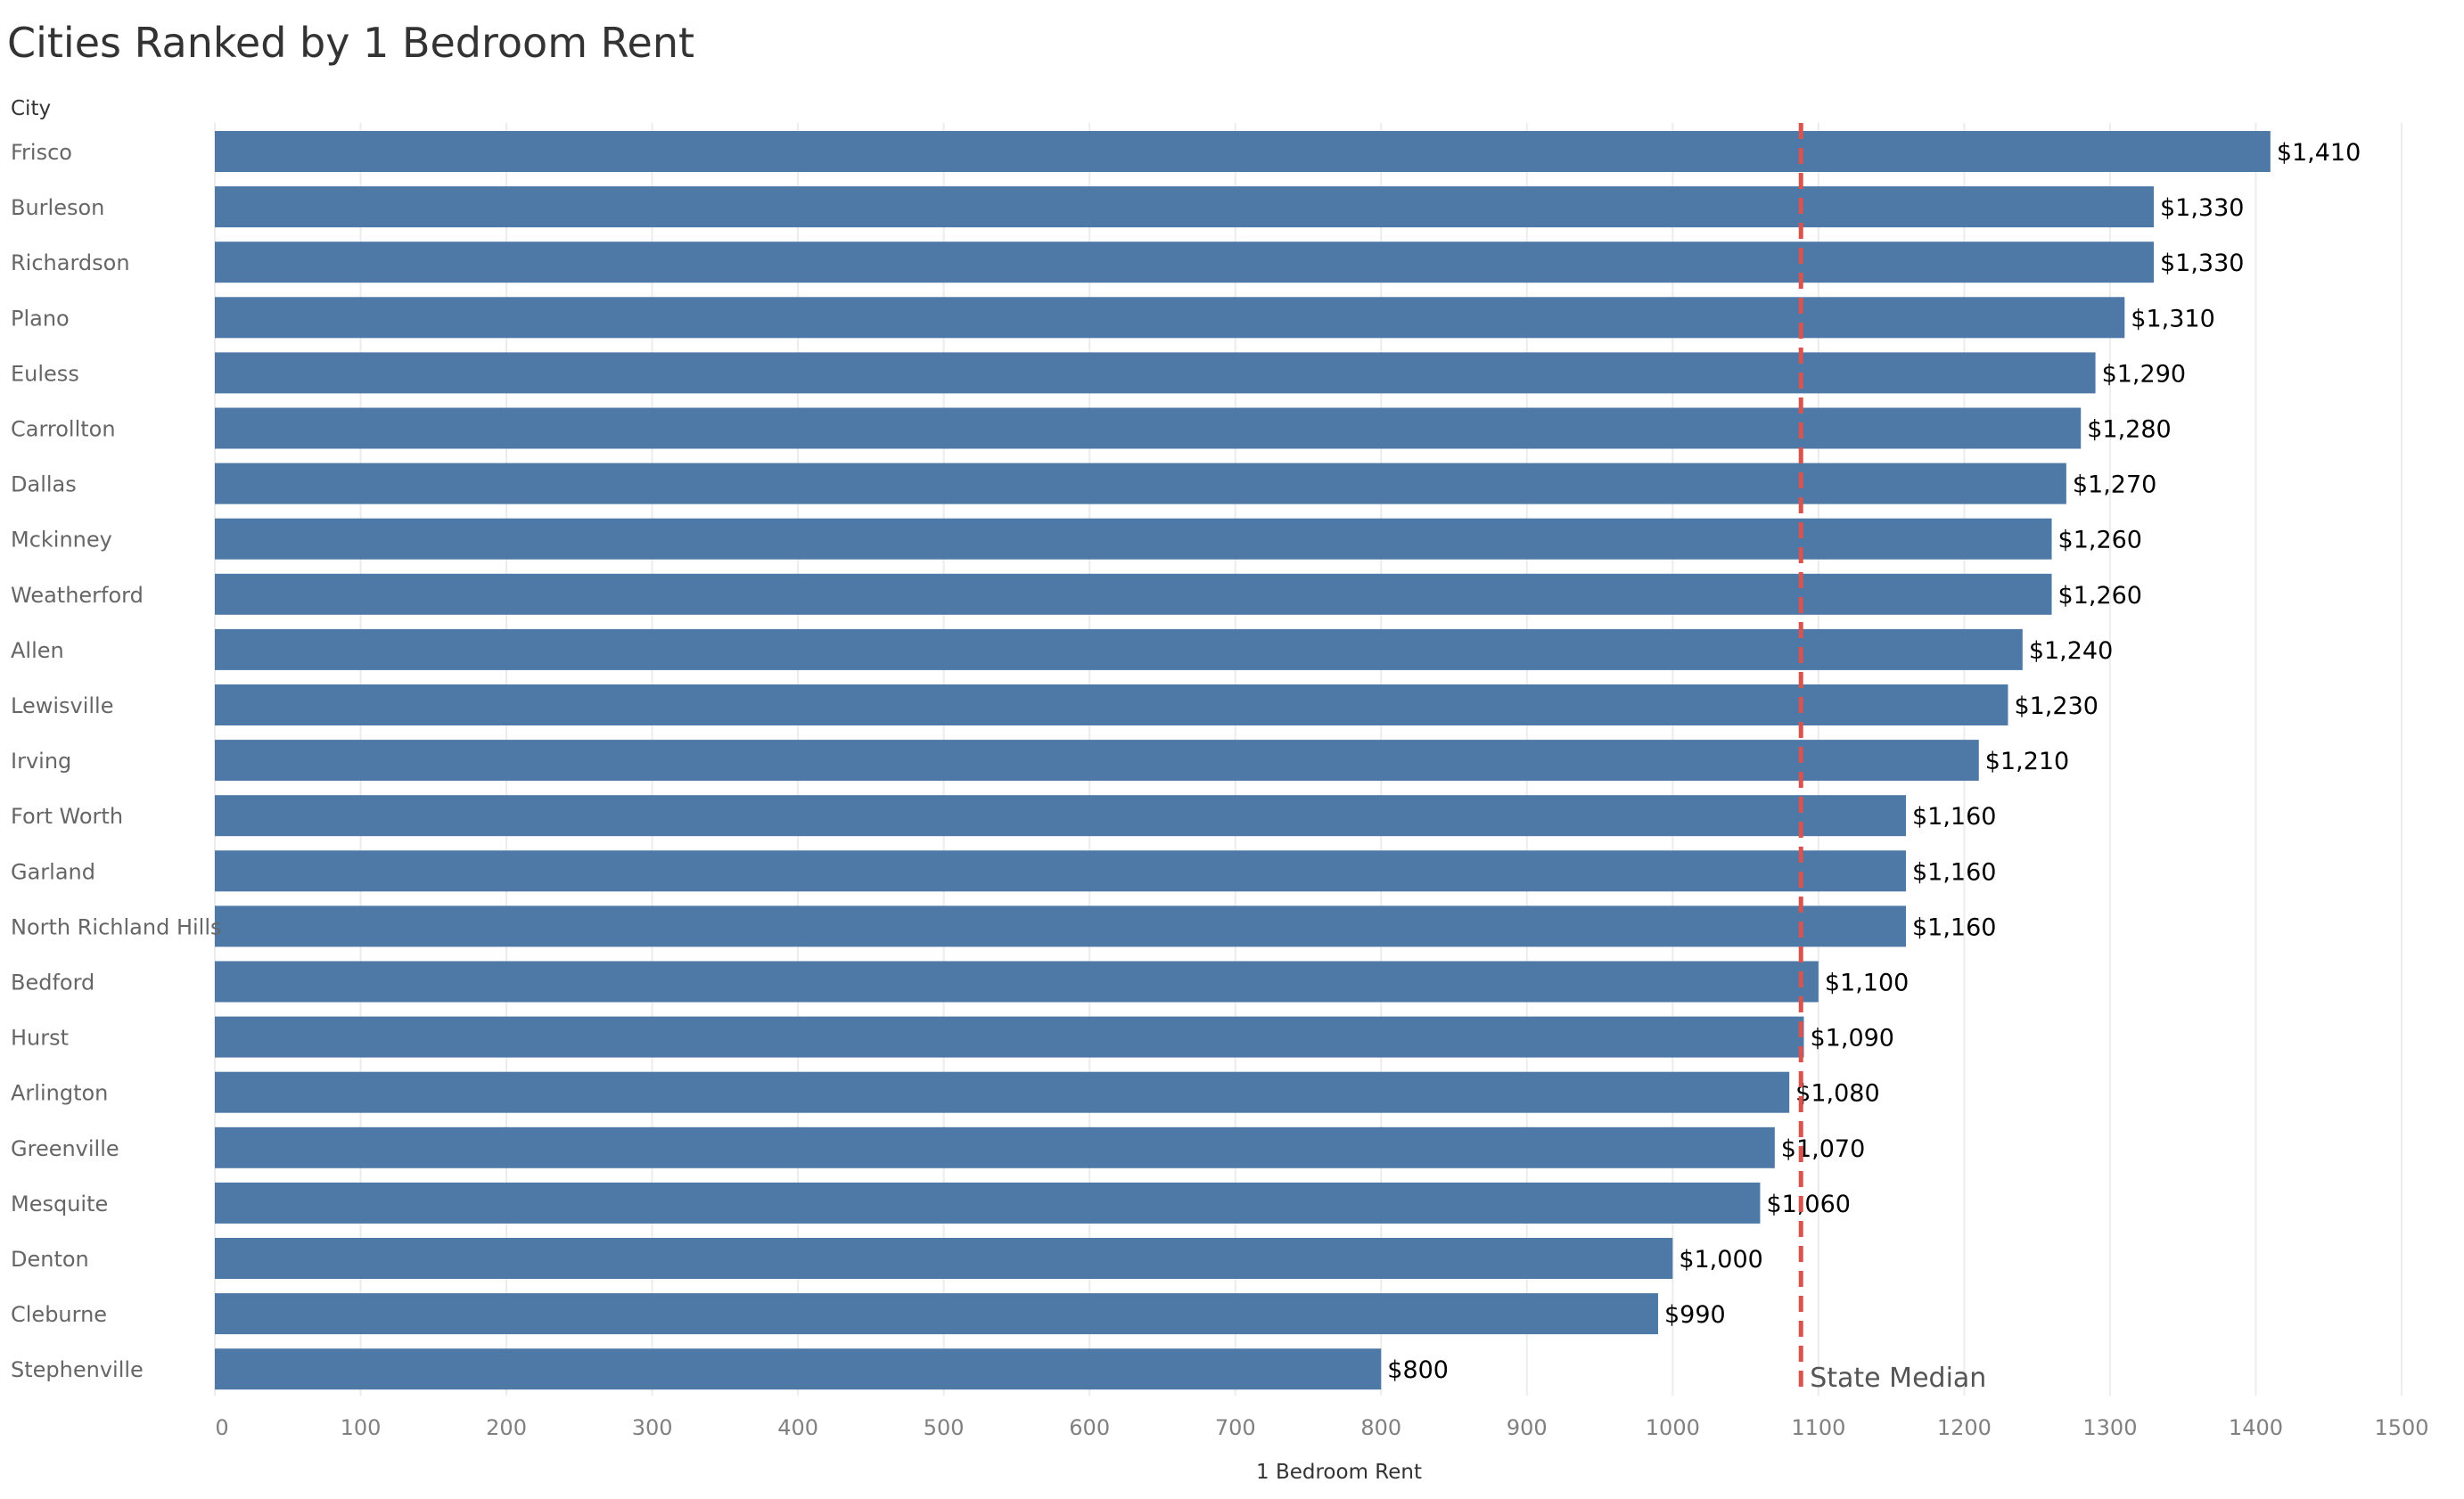 This screenshot has width=2464, height=1499. What do you see at coordinates (1695, 1315) in the screenshot?
I see `value-label: $990` at bounding box center [1695, 1315].